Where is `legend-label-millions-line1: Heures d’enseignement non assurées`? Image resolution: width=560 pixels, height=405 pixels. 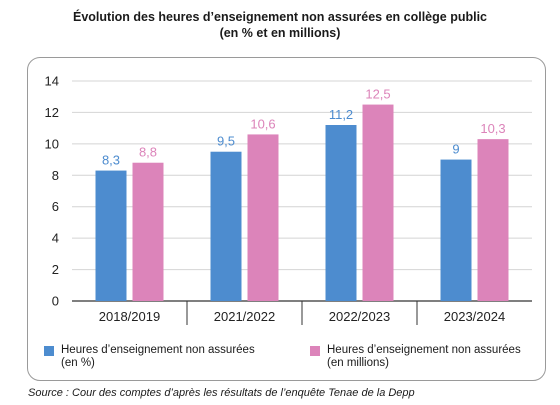
legend-label-millions-line1: Heures d’enseignement non assurées is located at coordinates (424, 350).